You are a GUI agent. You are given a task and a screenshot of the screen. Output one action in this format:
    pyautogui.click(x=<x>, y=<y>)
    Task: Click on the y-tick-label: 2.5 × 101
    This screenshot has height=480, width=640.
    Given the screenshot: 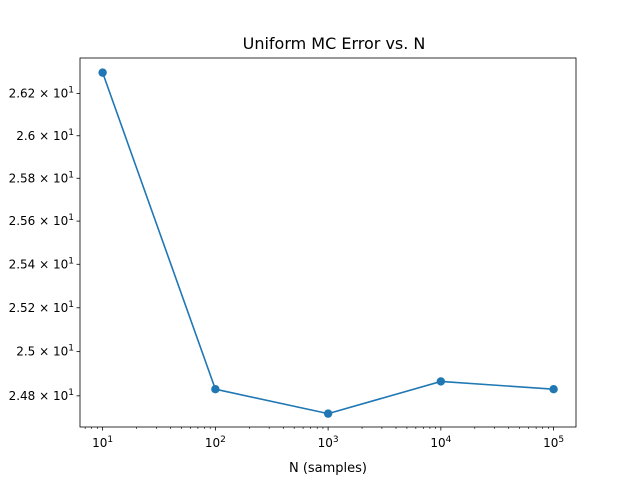 What is the action you would take?
    pyautogui.click(x=45, y=351)
    